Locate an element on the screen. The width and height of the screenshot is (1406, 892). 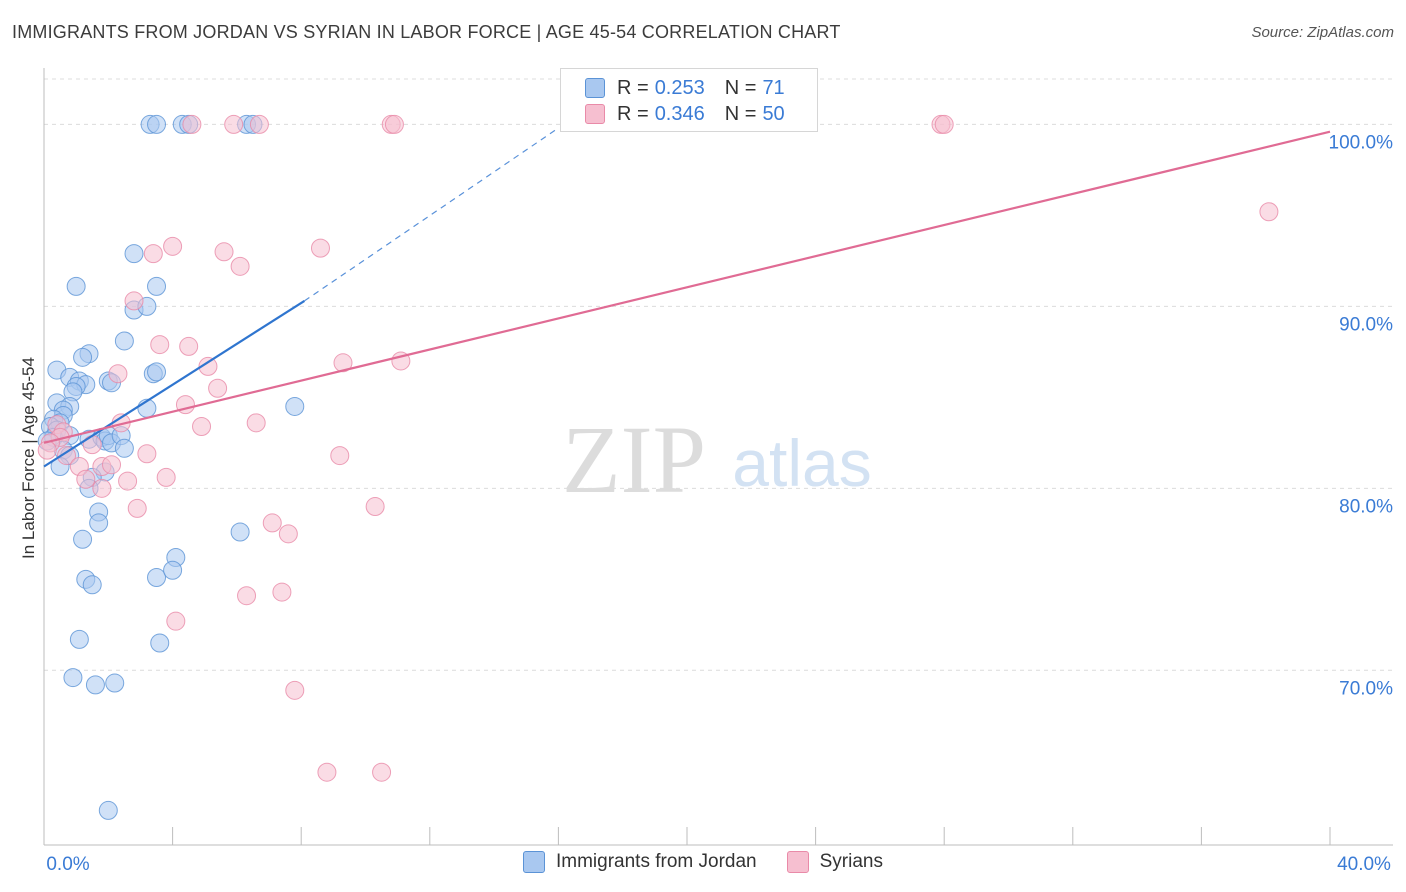
y-tick-label: 80.0% is located at coordinates (1366, 506).